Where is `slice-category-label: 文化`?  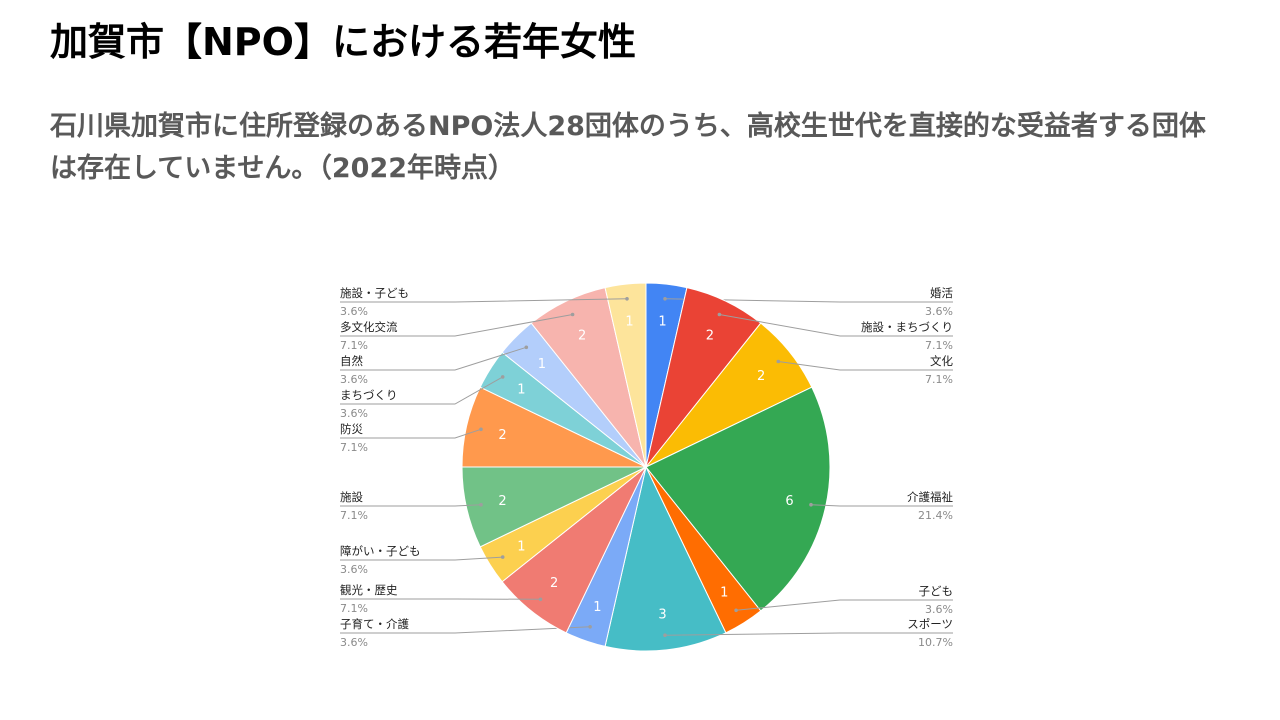 slice-category-label: 文化 is located at coordinates (941, 361).